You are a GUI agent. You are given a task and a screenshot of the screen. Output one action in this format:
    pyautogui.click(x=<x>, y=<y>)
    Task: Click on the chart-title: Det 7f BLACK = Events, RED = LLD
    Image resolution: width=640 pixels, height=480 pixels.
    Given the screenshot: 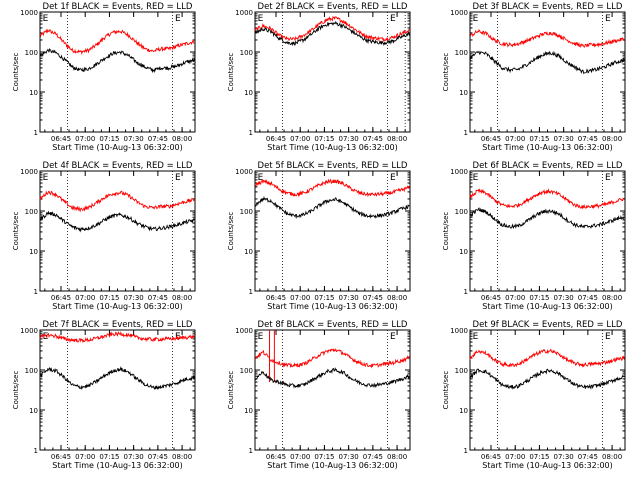 What is the action you would take?
    pyautogui.click(x=118, y=325)
    